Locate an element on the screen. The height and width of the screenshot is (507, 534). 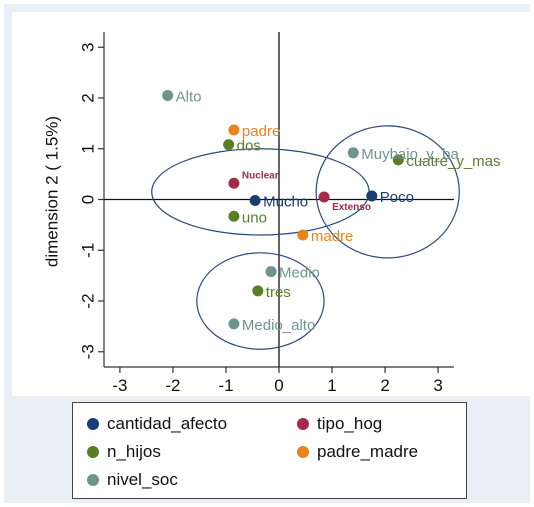
legend-label: padre_madre is located at coordinates (368, 451).